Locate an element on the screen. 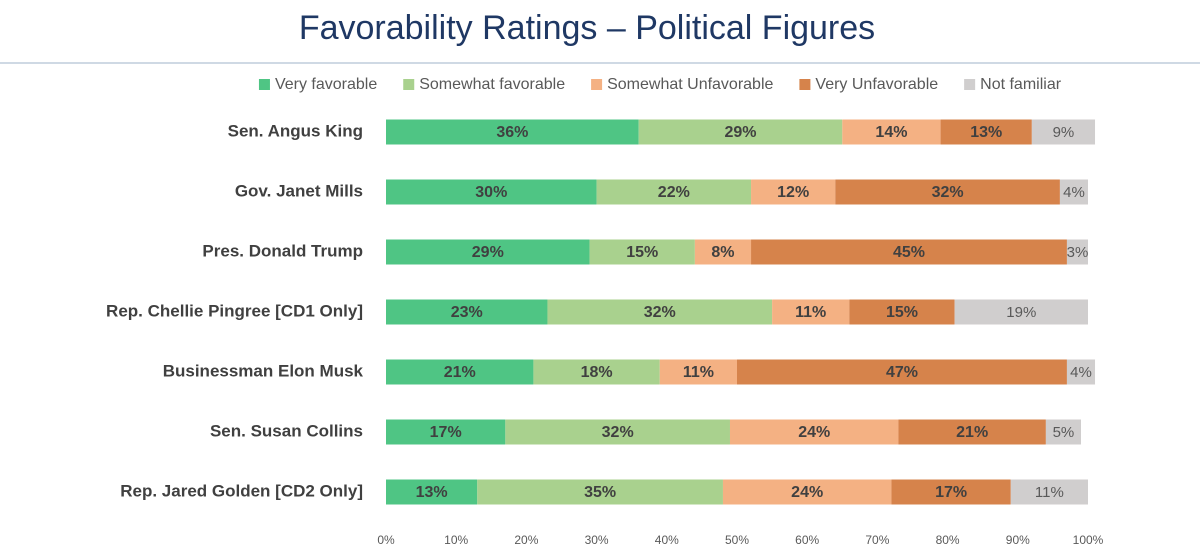  legend-label: Very Unfavorable is located at coordinates (876, 84).